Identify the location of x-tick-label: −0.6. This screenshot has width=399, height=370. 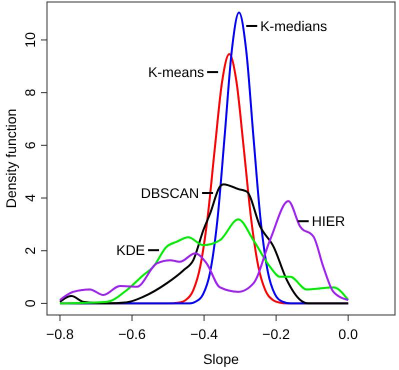
(132, 334).